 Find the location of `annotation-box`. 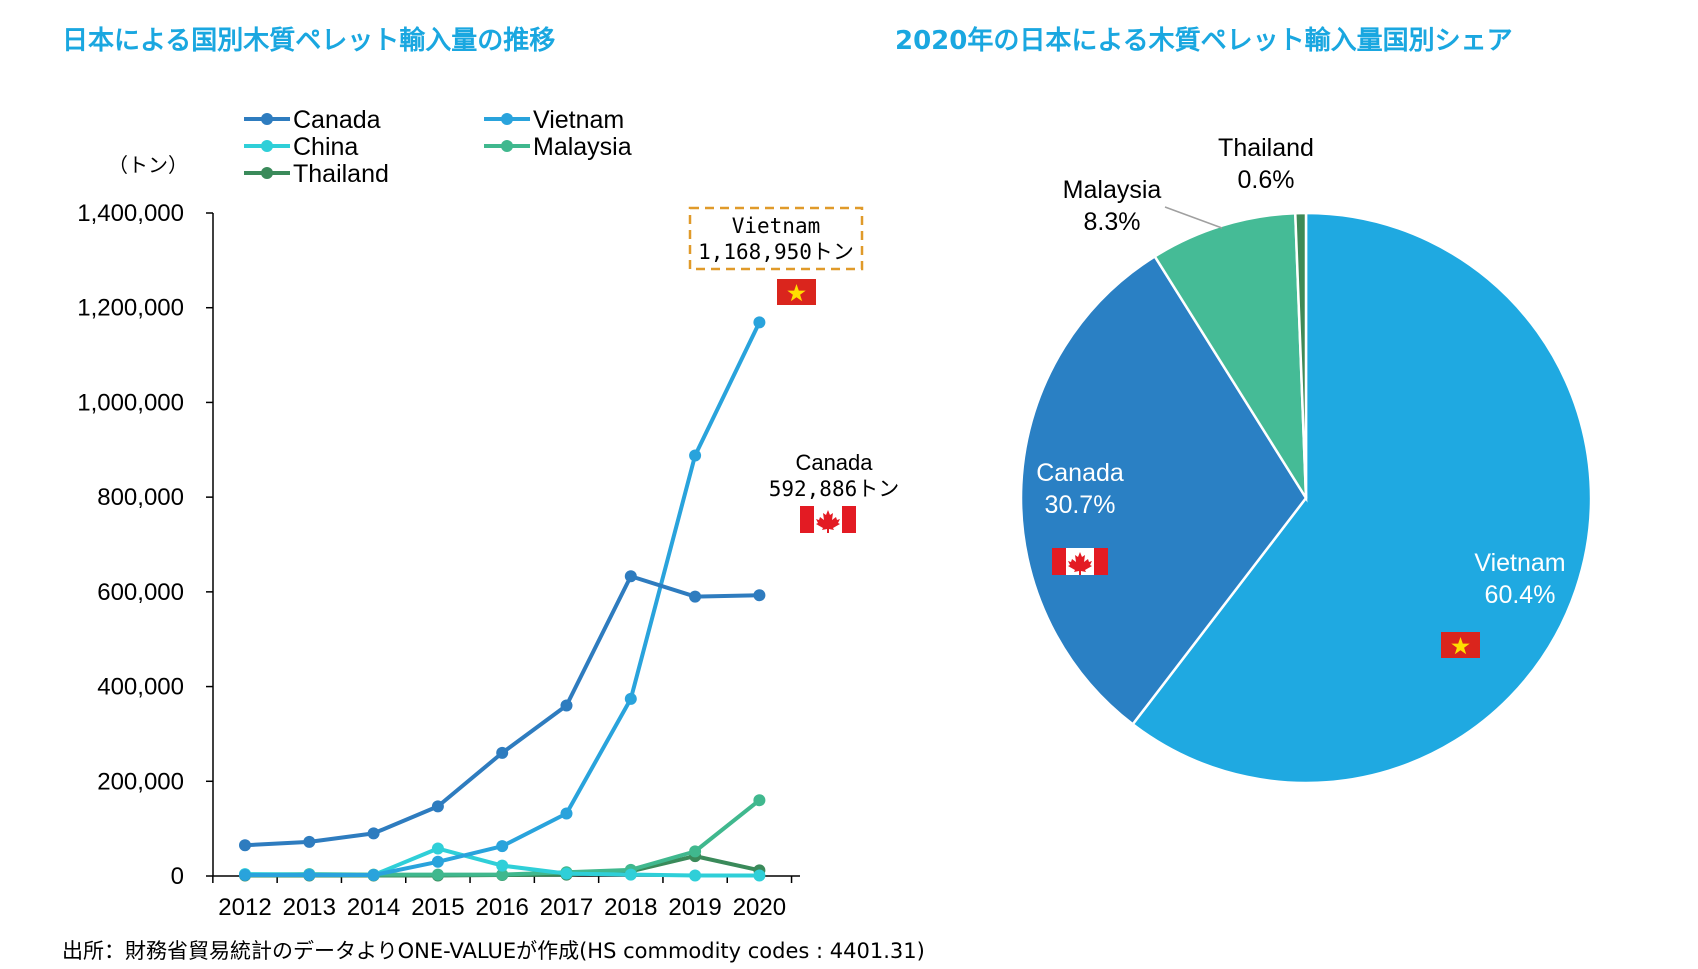

annotation-box is located at coordinates (776, 238).